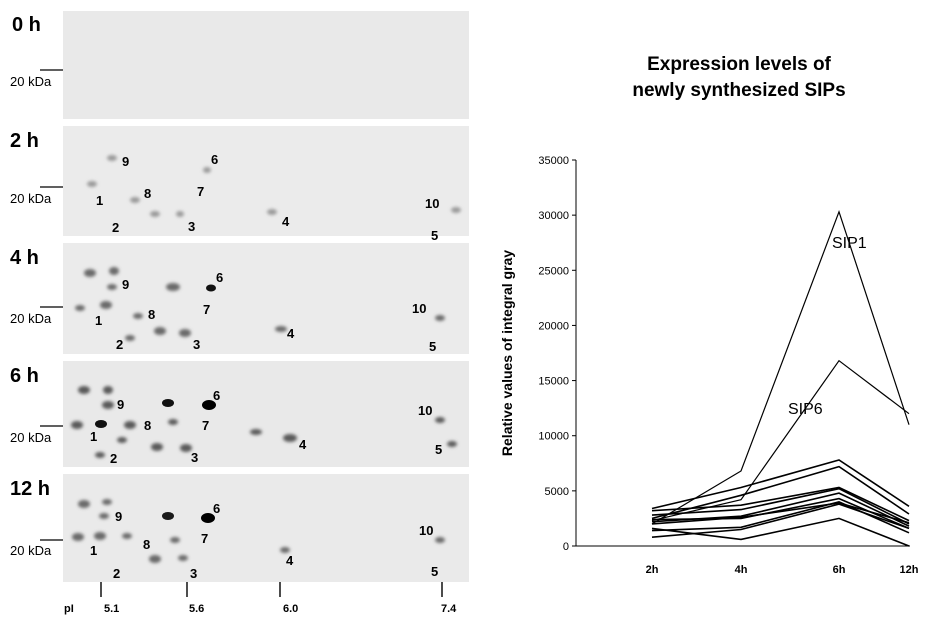 This screenshot has width=940, height=623. I want to click on y-tick-label: 15000, so click(553, 382).